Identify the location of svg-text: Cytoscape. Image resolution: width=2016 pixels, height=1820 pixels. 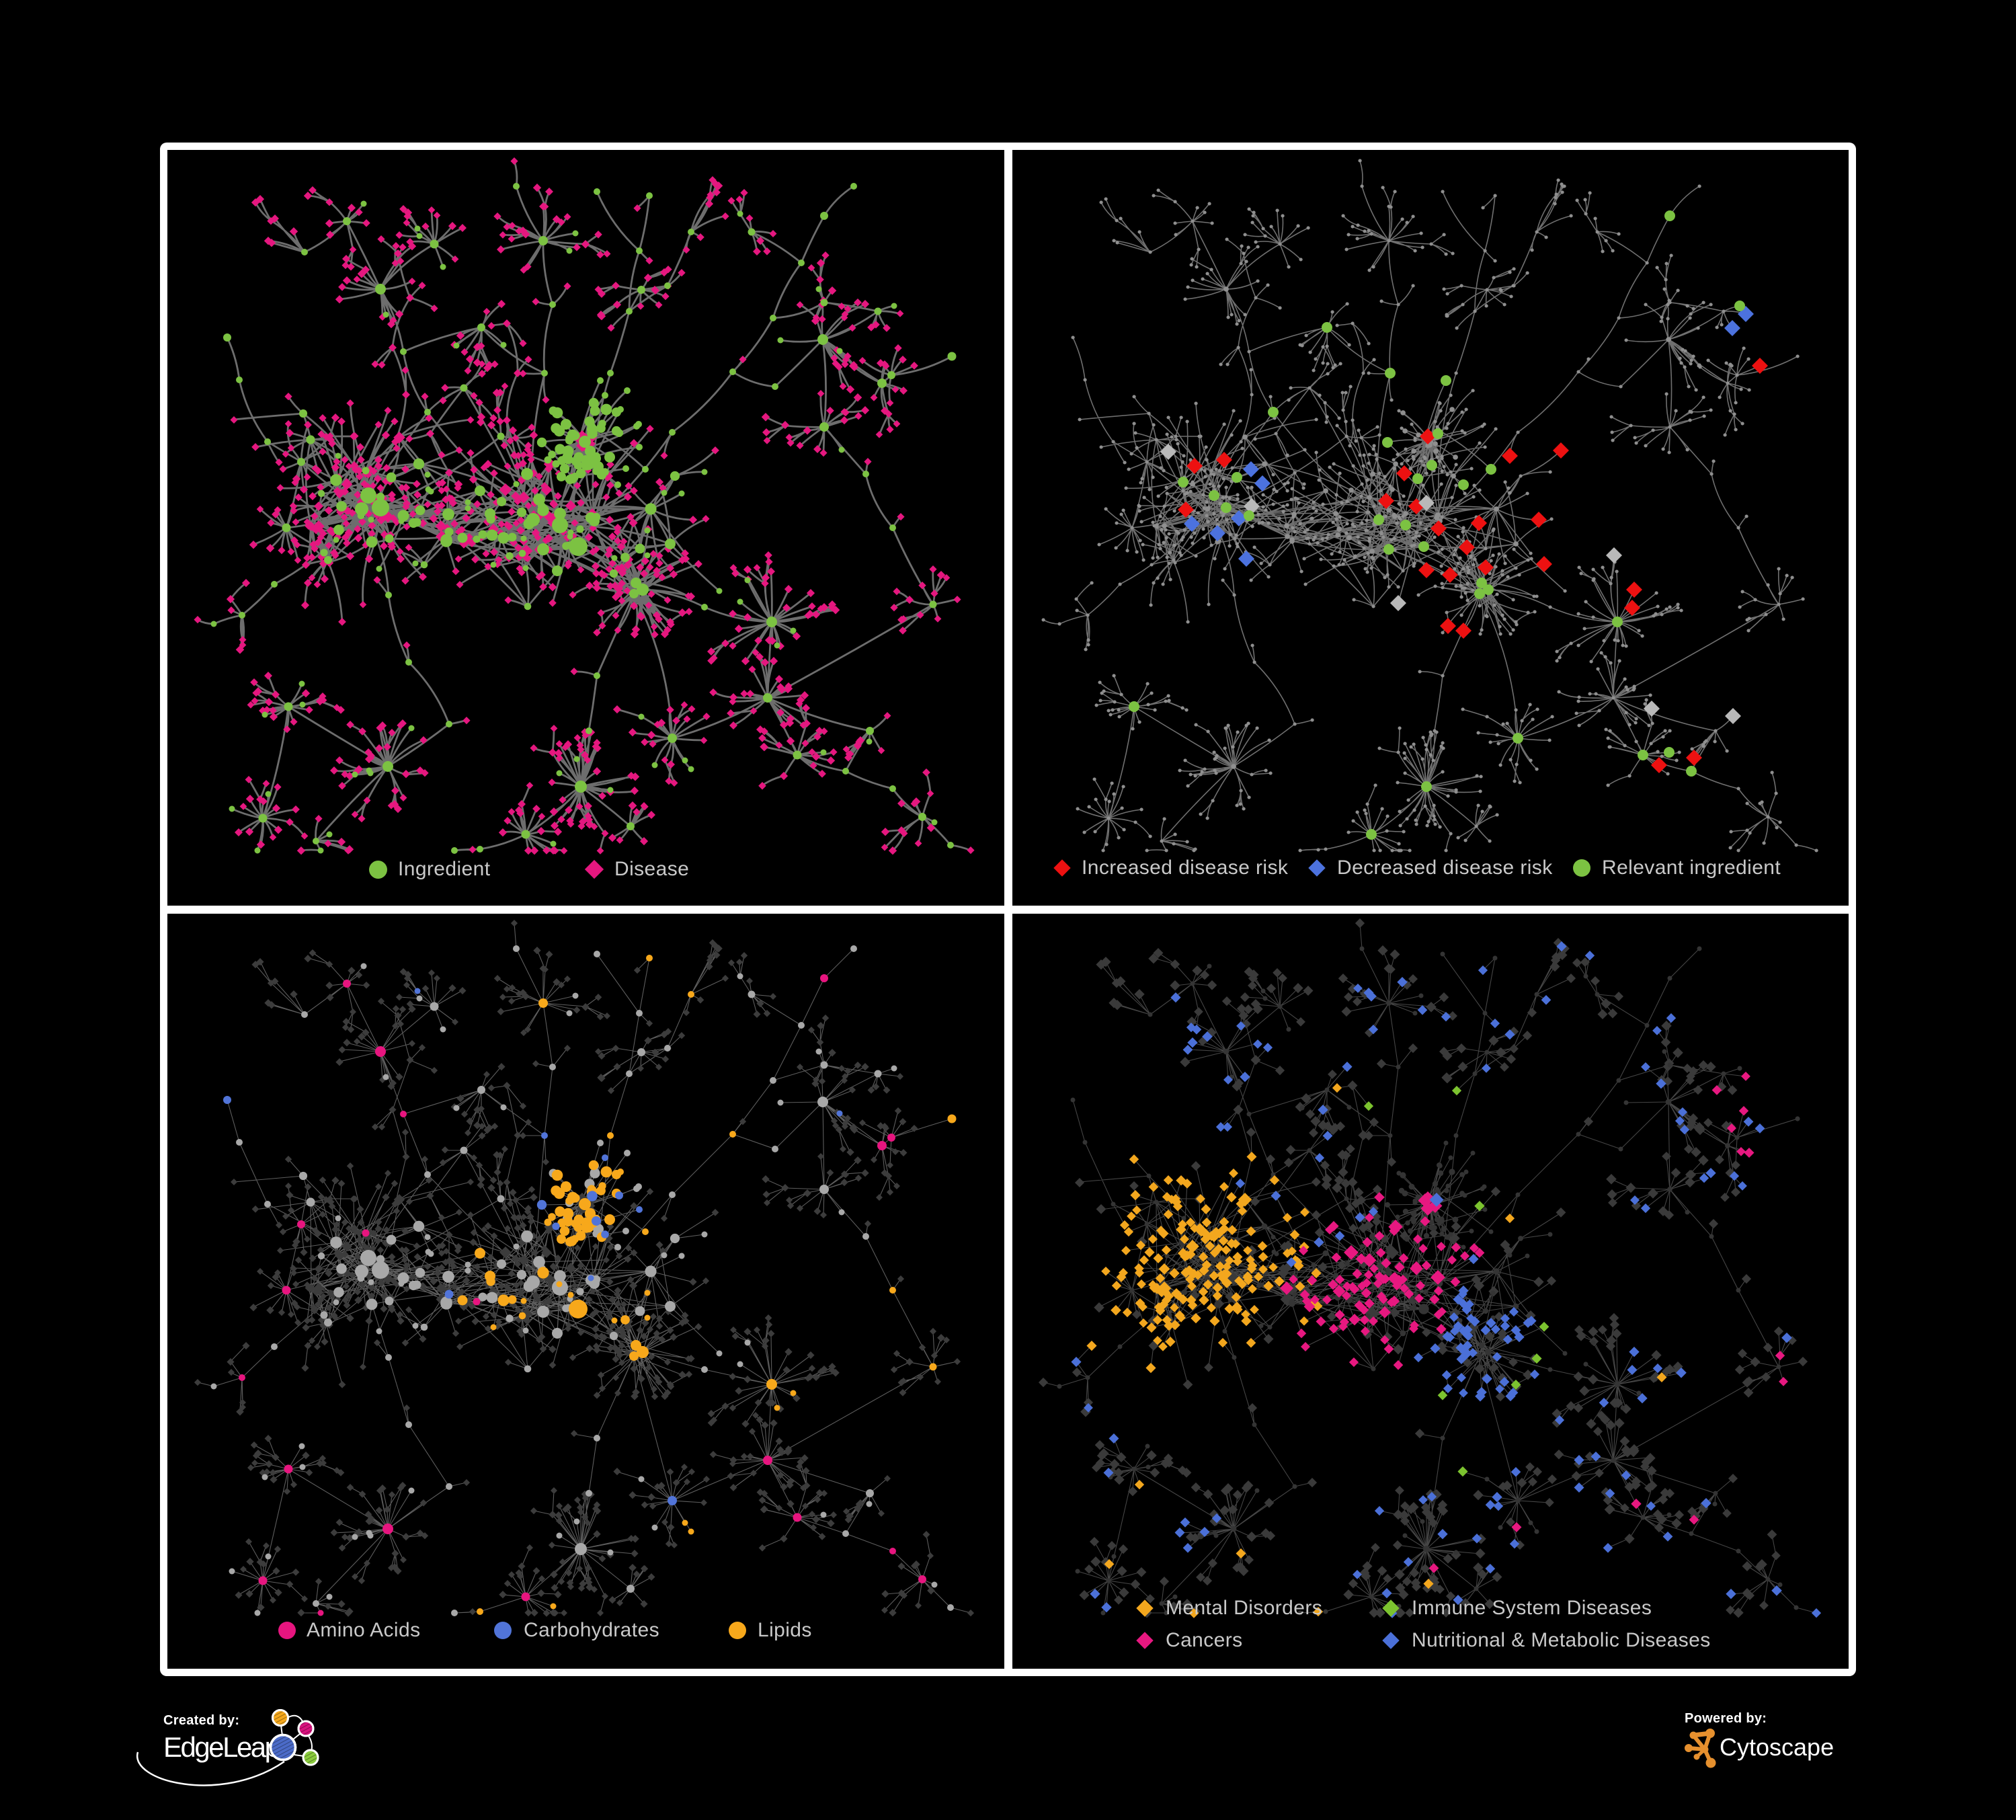
(1777, 1747).